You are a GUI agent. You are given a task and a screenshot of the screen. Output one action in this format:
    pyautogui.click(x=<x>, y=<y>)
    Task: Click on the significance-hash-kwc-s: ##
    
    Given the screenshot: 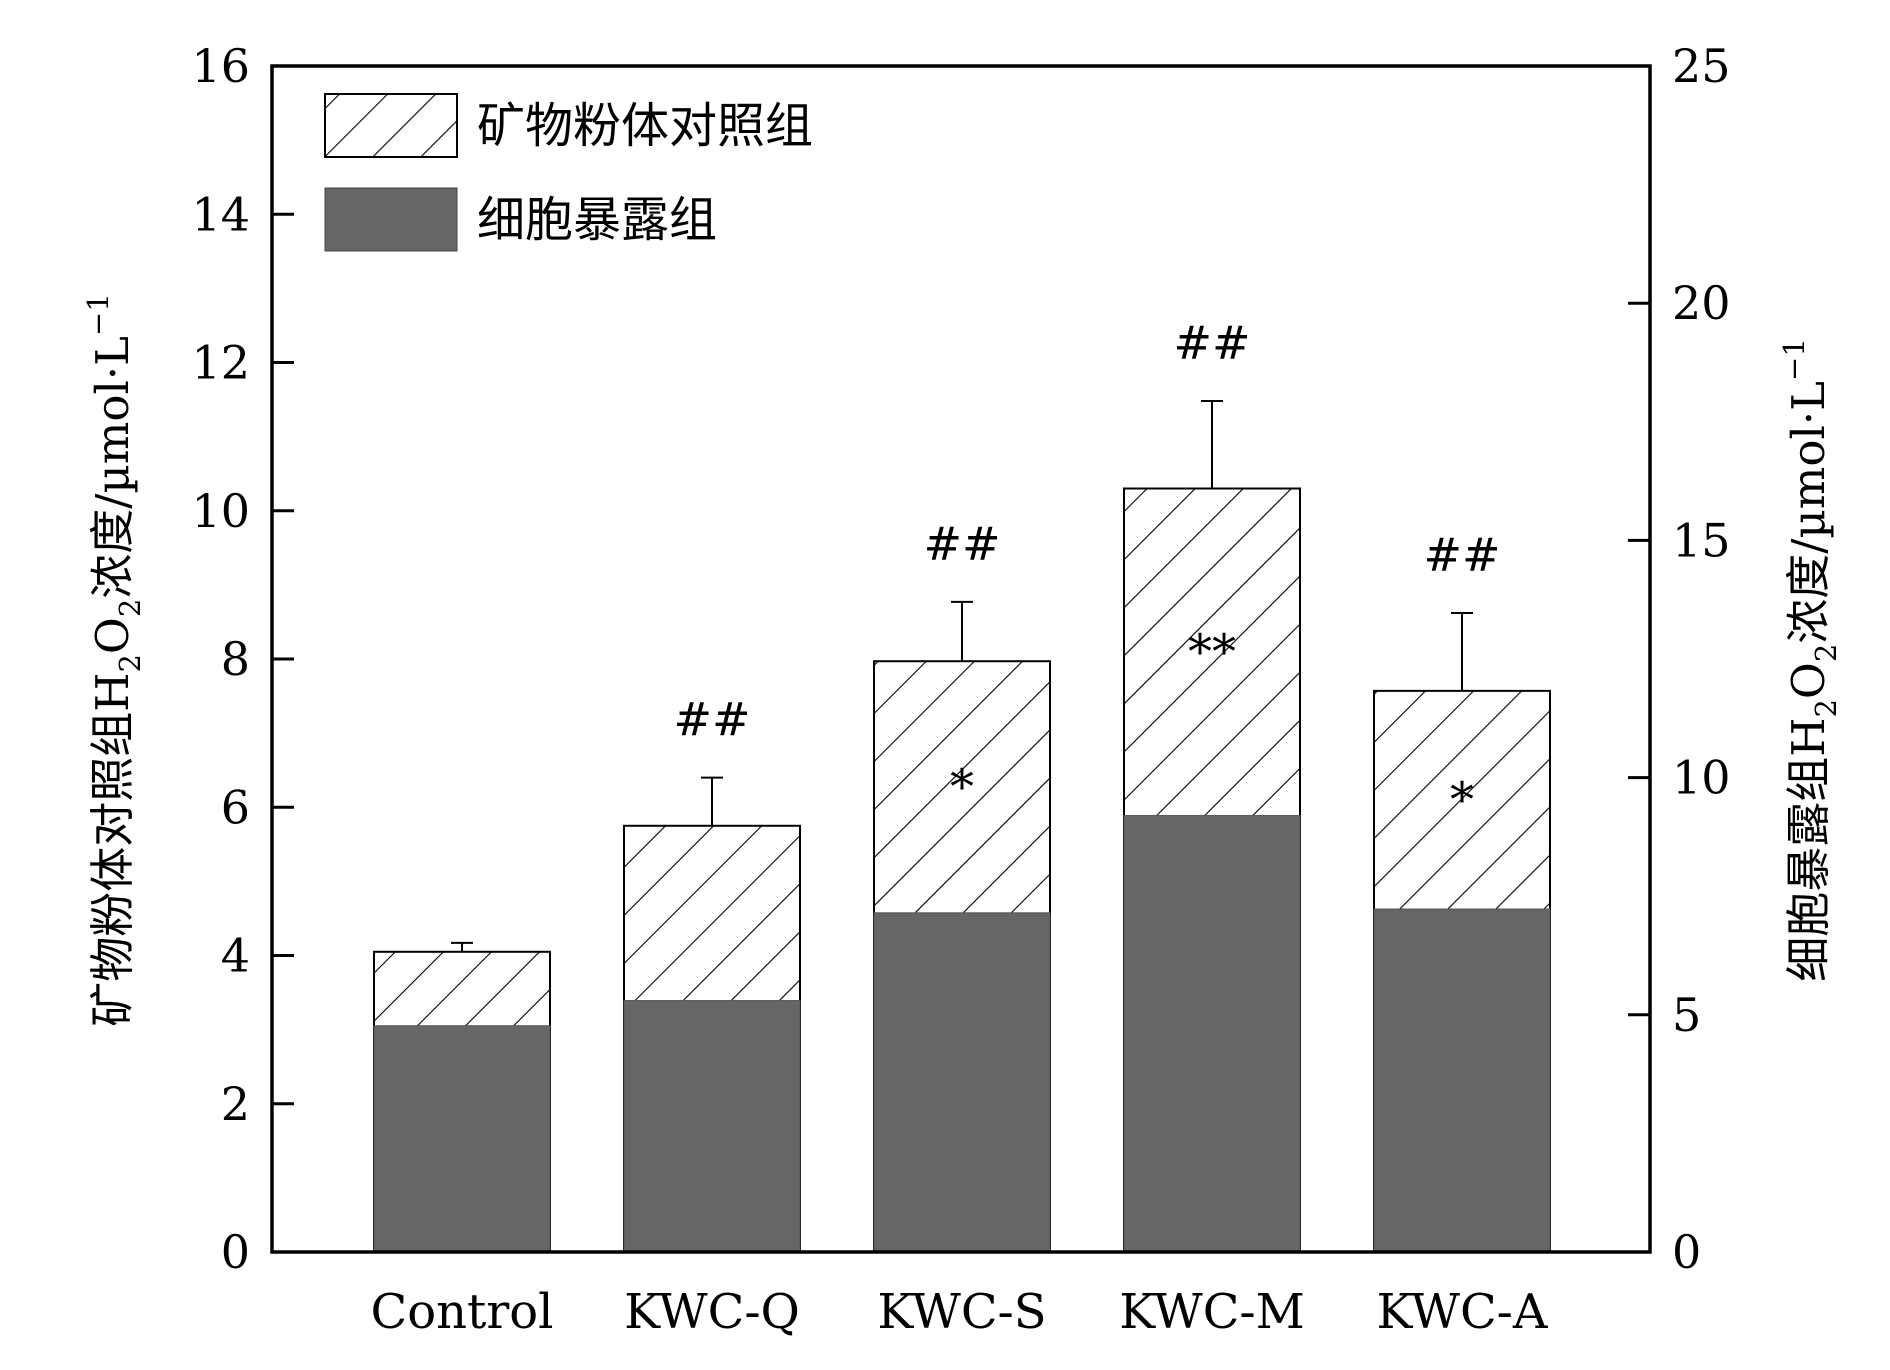 What is the action you would take?
    pyautogui.click(x=961, y=544)
    